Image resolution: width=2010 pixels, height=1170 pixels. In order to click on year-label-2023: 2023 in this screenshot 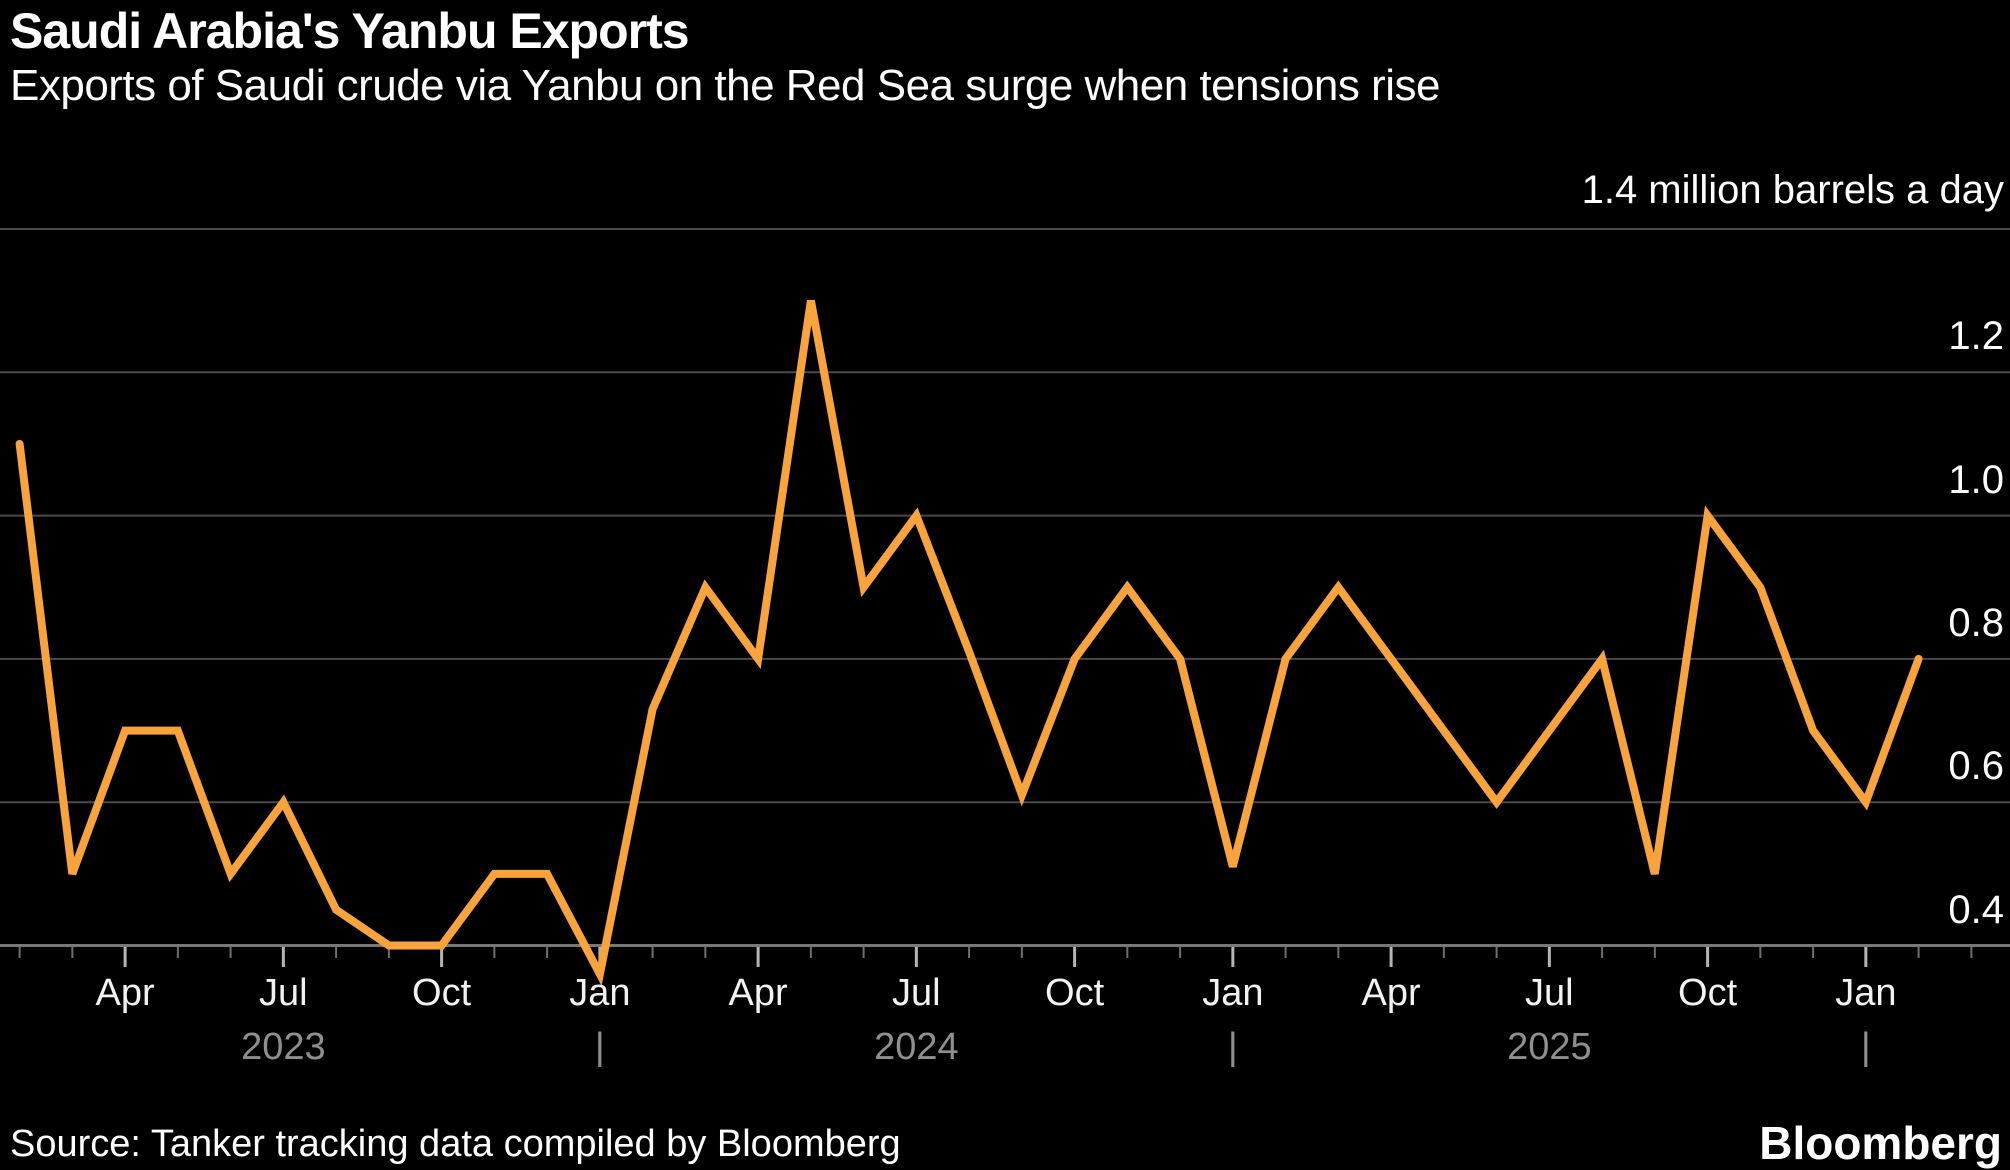, I will do `click(283, 1047)`.